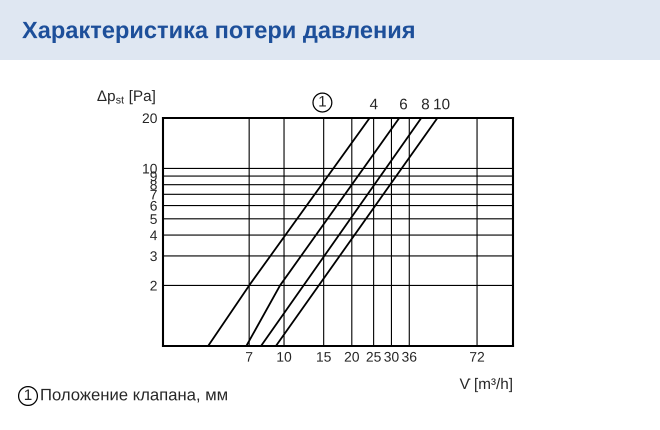 The width and height of the screenshot is (660, 430). Describe the element at coordinates (442, 104) in the screenshot. I see `series-label: 10` at that location.